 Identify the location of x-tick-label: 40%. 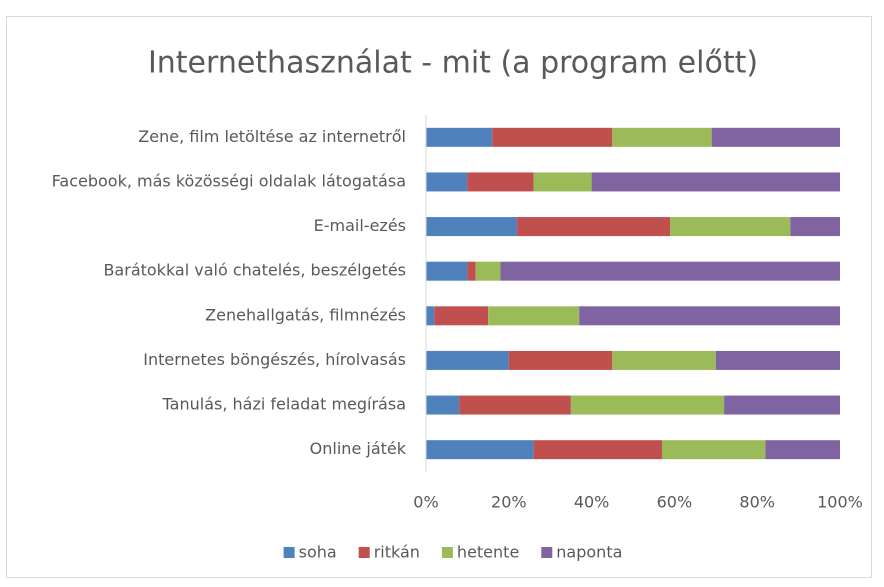
(592, 502).